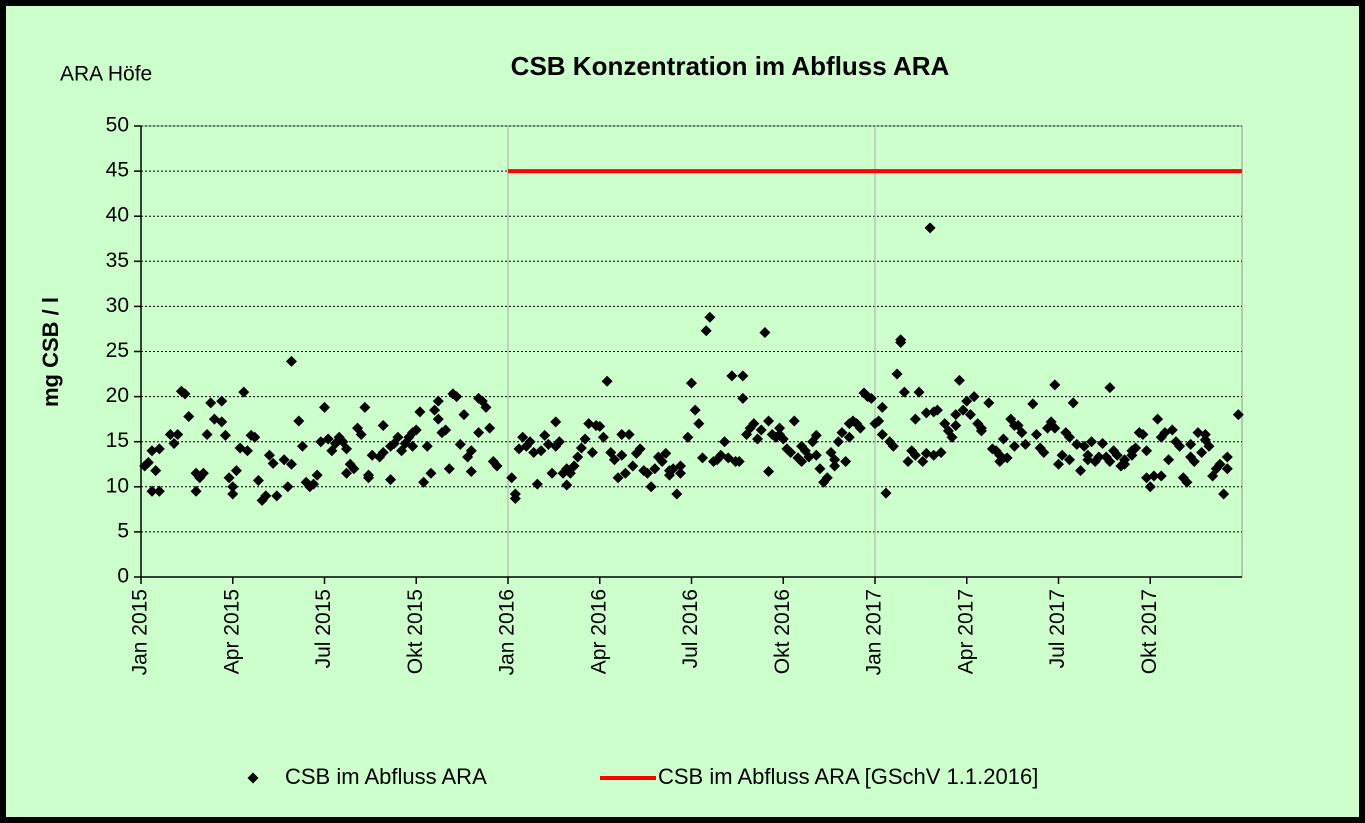  Describe the element at coordinates (117, 440) in the screenshot. I see `y-tick-label: 15` at that location.